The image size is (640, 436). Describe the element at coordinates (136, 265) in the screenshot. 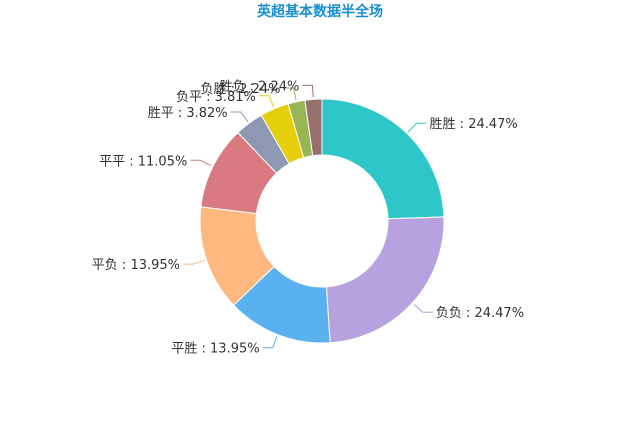

I see `slice-label-4: 平负 : 13.95%` at that location.